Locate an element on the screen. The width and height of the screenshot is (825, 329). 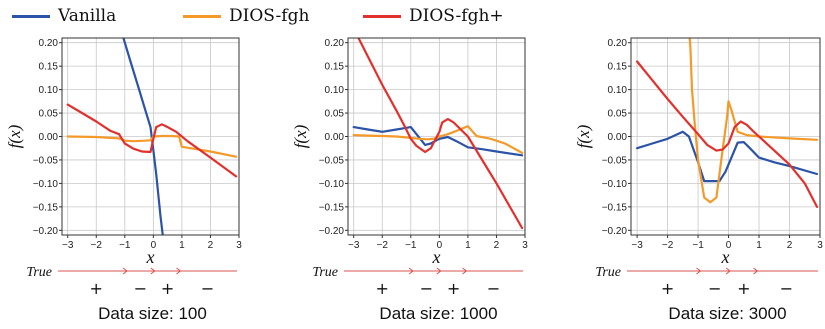
legend-item-vanilla: Vanilla is located at coordinates (64, 16).